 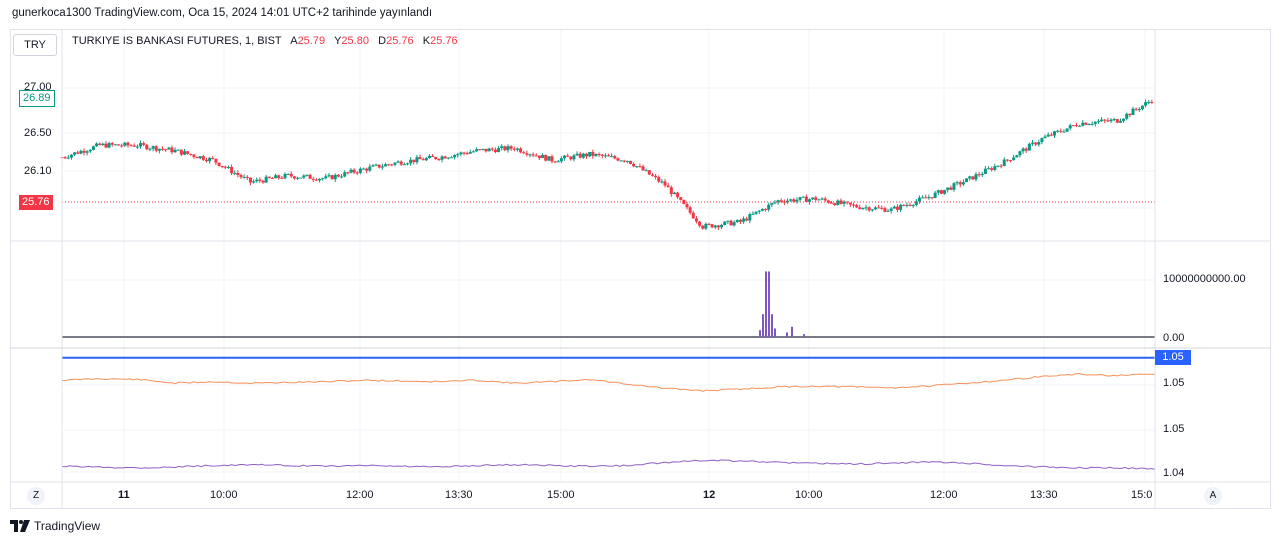 I want to click on auto-scale-button: A, so click(x=1213, y=496).